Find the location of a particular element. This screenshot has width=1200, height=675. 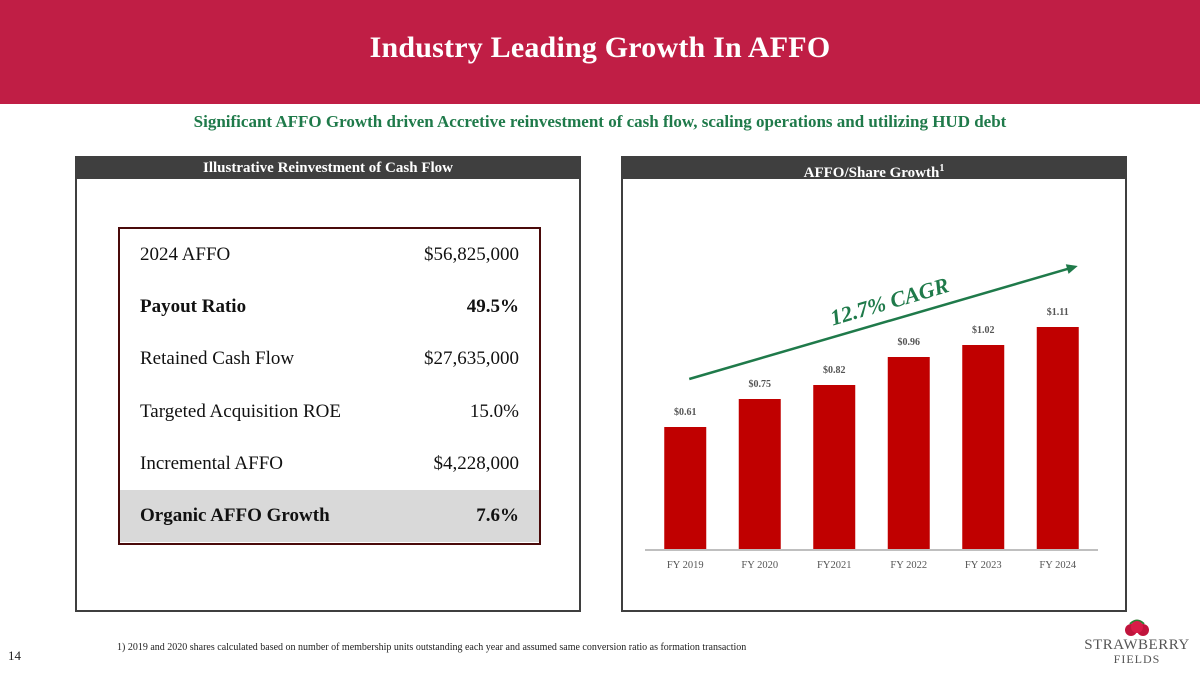

data-label: $0.82 is located at coordinates (834, 370).